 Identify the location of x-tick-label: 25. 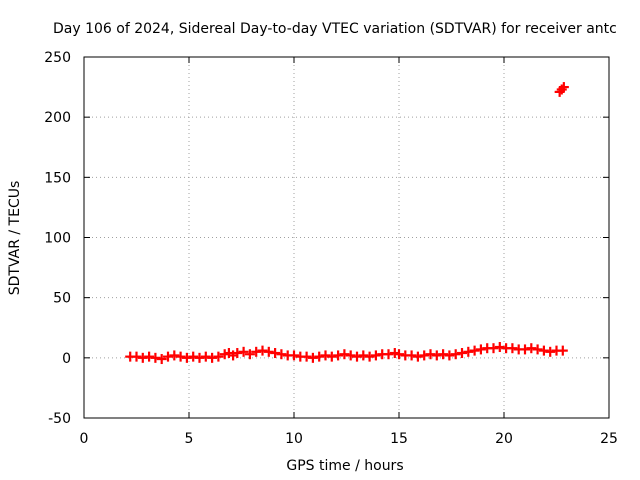
(609, 439).